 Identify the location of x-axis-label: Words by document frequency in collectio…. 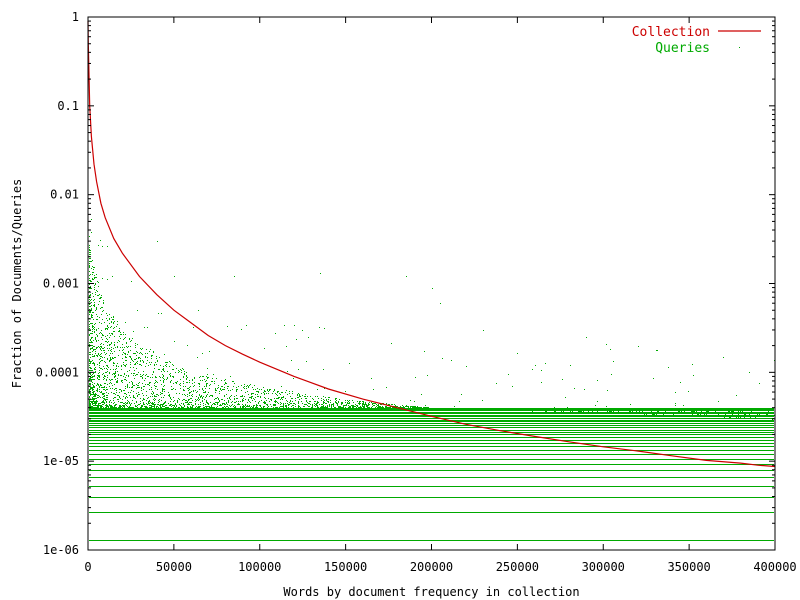
(431, 592).